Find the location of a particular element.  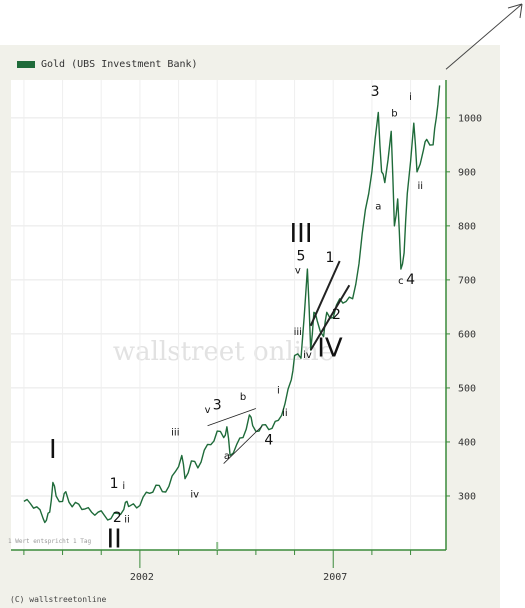

wave-label: 5 is located at coordinates (301, 256).